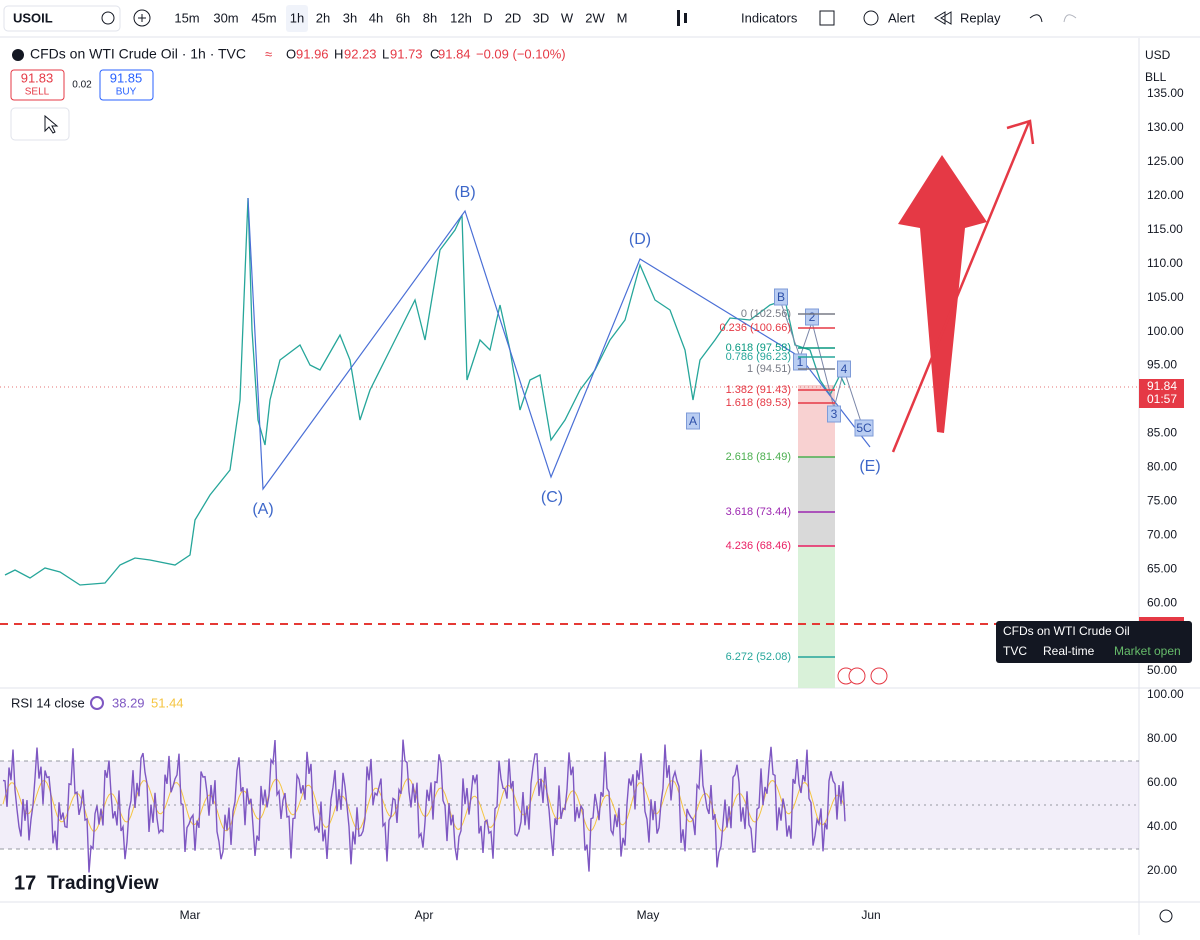  I want to click on buy-label: BUY, so click(126, 92).